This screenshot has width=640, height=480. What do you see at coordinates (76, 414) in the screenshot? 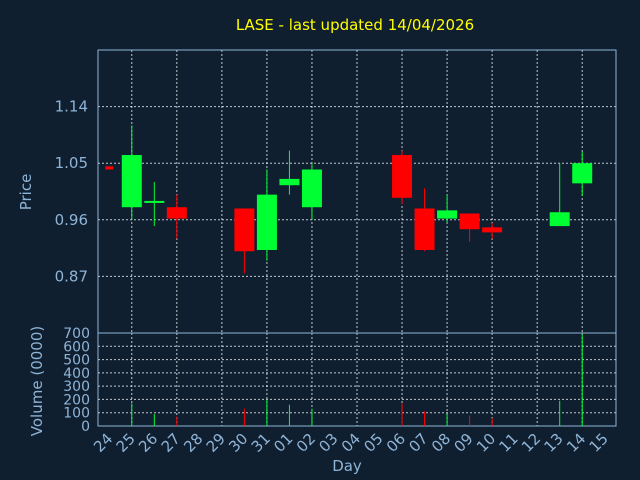
I see `volume-tick-label: 100` at bounding box center [76, 414].